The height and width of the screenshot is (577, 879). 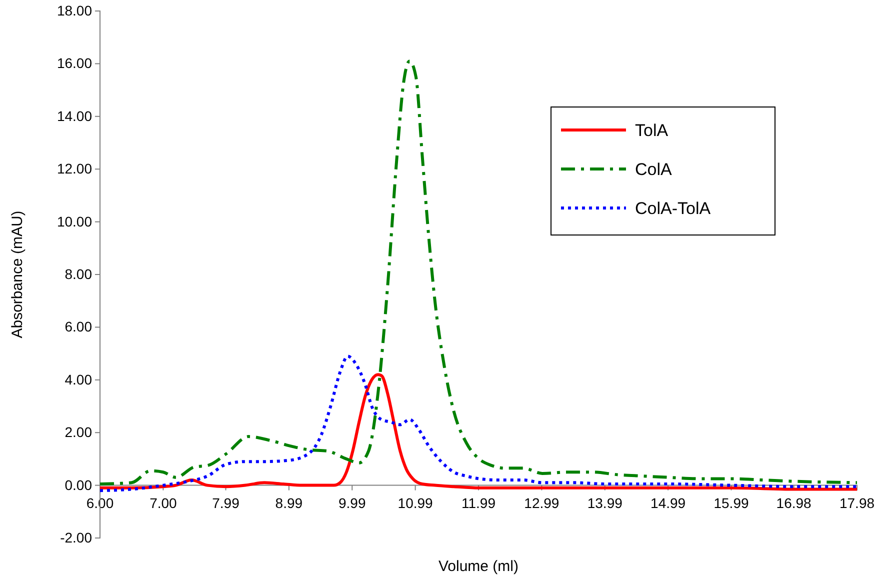 What do you see at coordinates (226, 503) in the screenshot?
I see `x-tick-label: 7.99` at bounding box center [226, 503].